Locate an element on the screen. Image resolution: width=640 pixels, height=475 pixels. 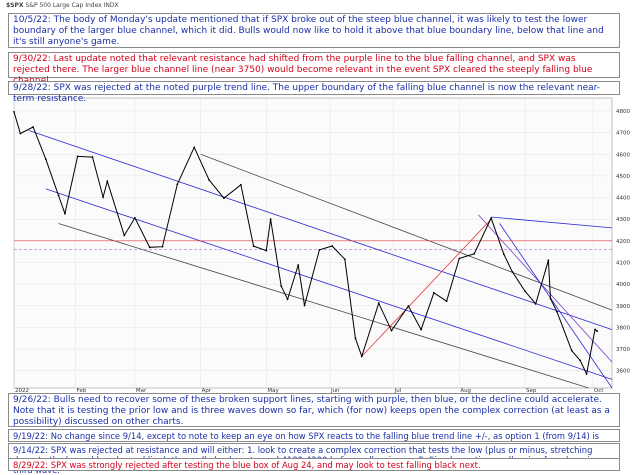
x-tick-label: Sep is located at coordinates (531, 391).